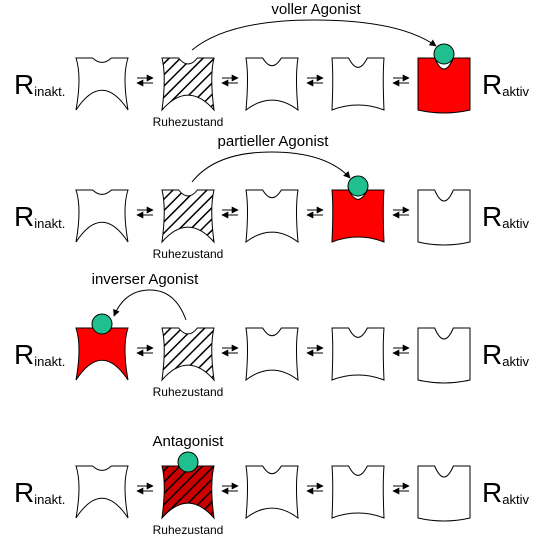 The image size is (540, 540). What do you see at coordinates (274, 141) in the screenshot?
I see `ligand-type-label: partieller Agonist` at bounding box center [274, 141].